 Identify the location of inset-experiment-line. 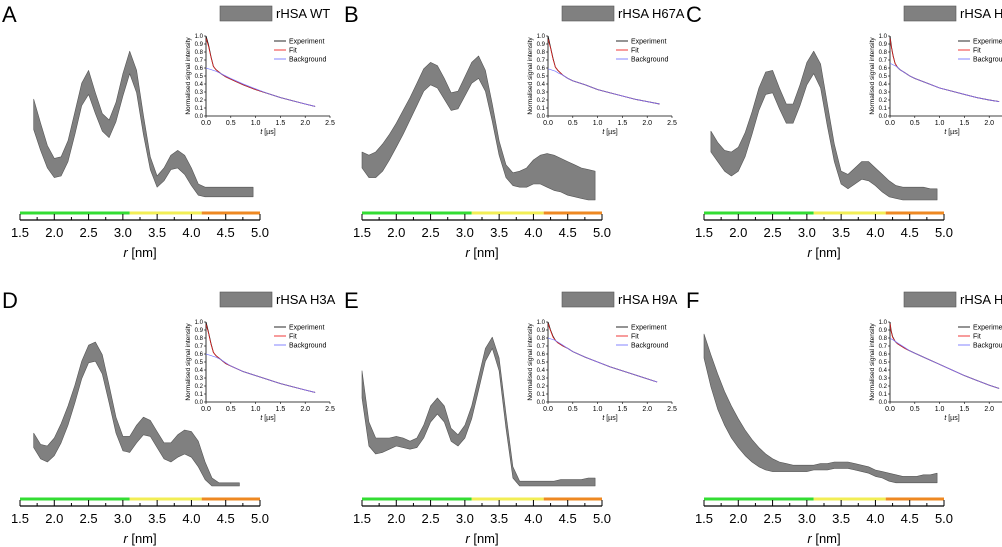
(603, 70).